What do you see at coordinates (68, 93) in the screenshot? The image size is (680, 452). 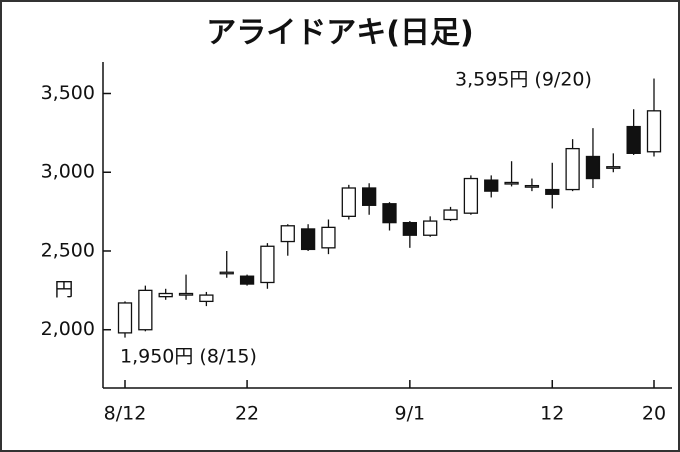 I see `y-tick-label: 3,500` at bounding box center [68, 93].